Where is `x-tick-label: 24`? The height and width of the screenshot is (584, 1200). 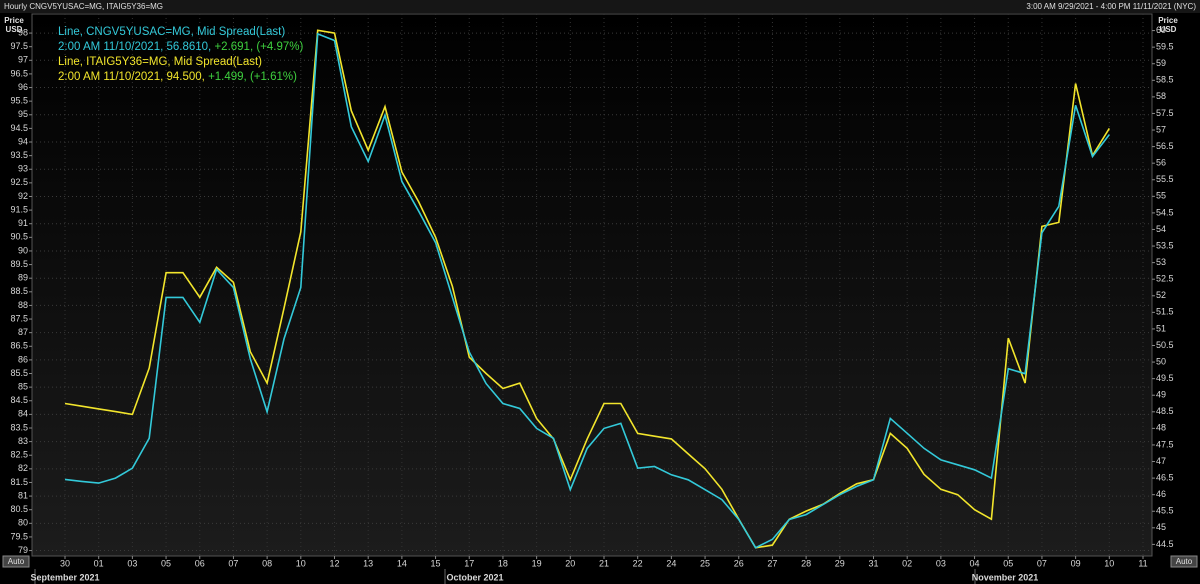 x-tick-label: 24 is located at coordinates (671, 563).